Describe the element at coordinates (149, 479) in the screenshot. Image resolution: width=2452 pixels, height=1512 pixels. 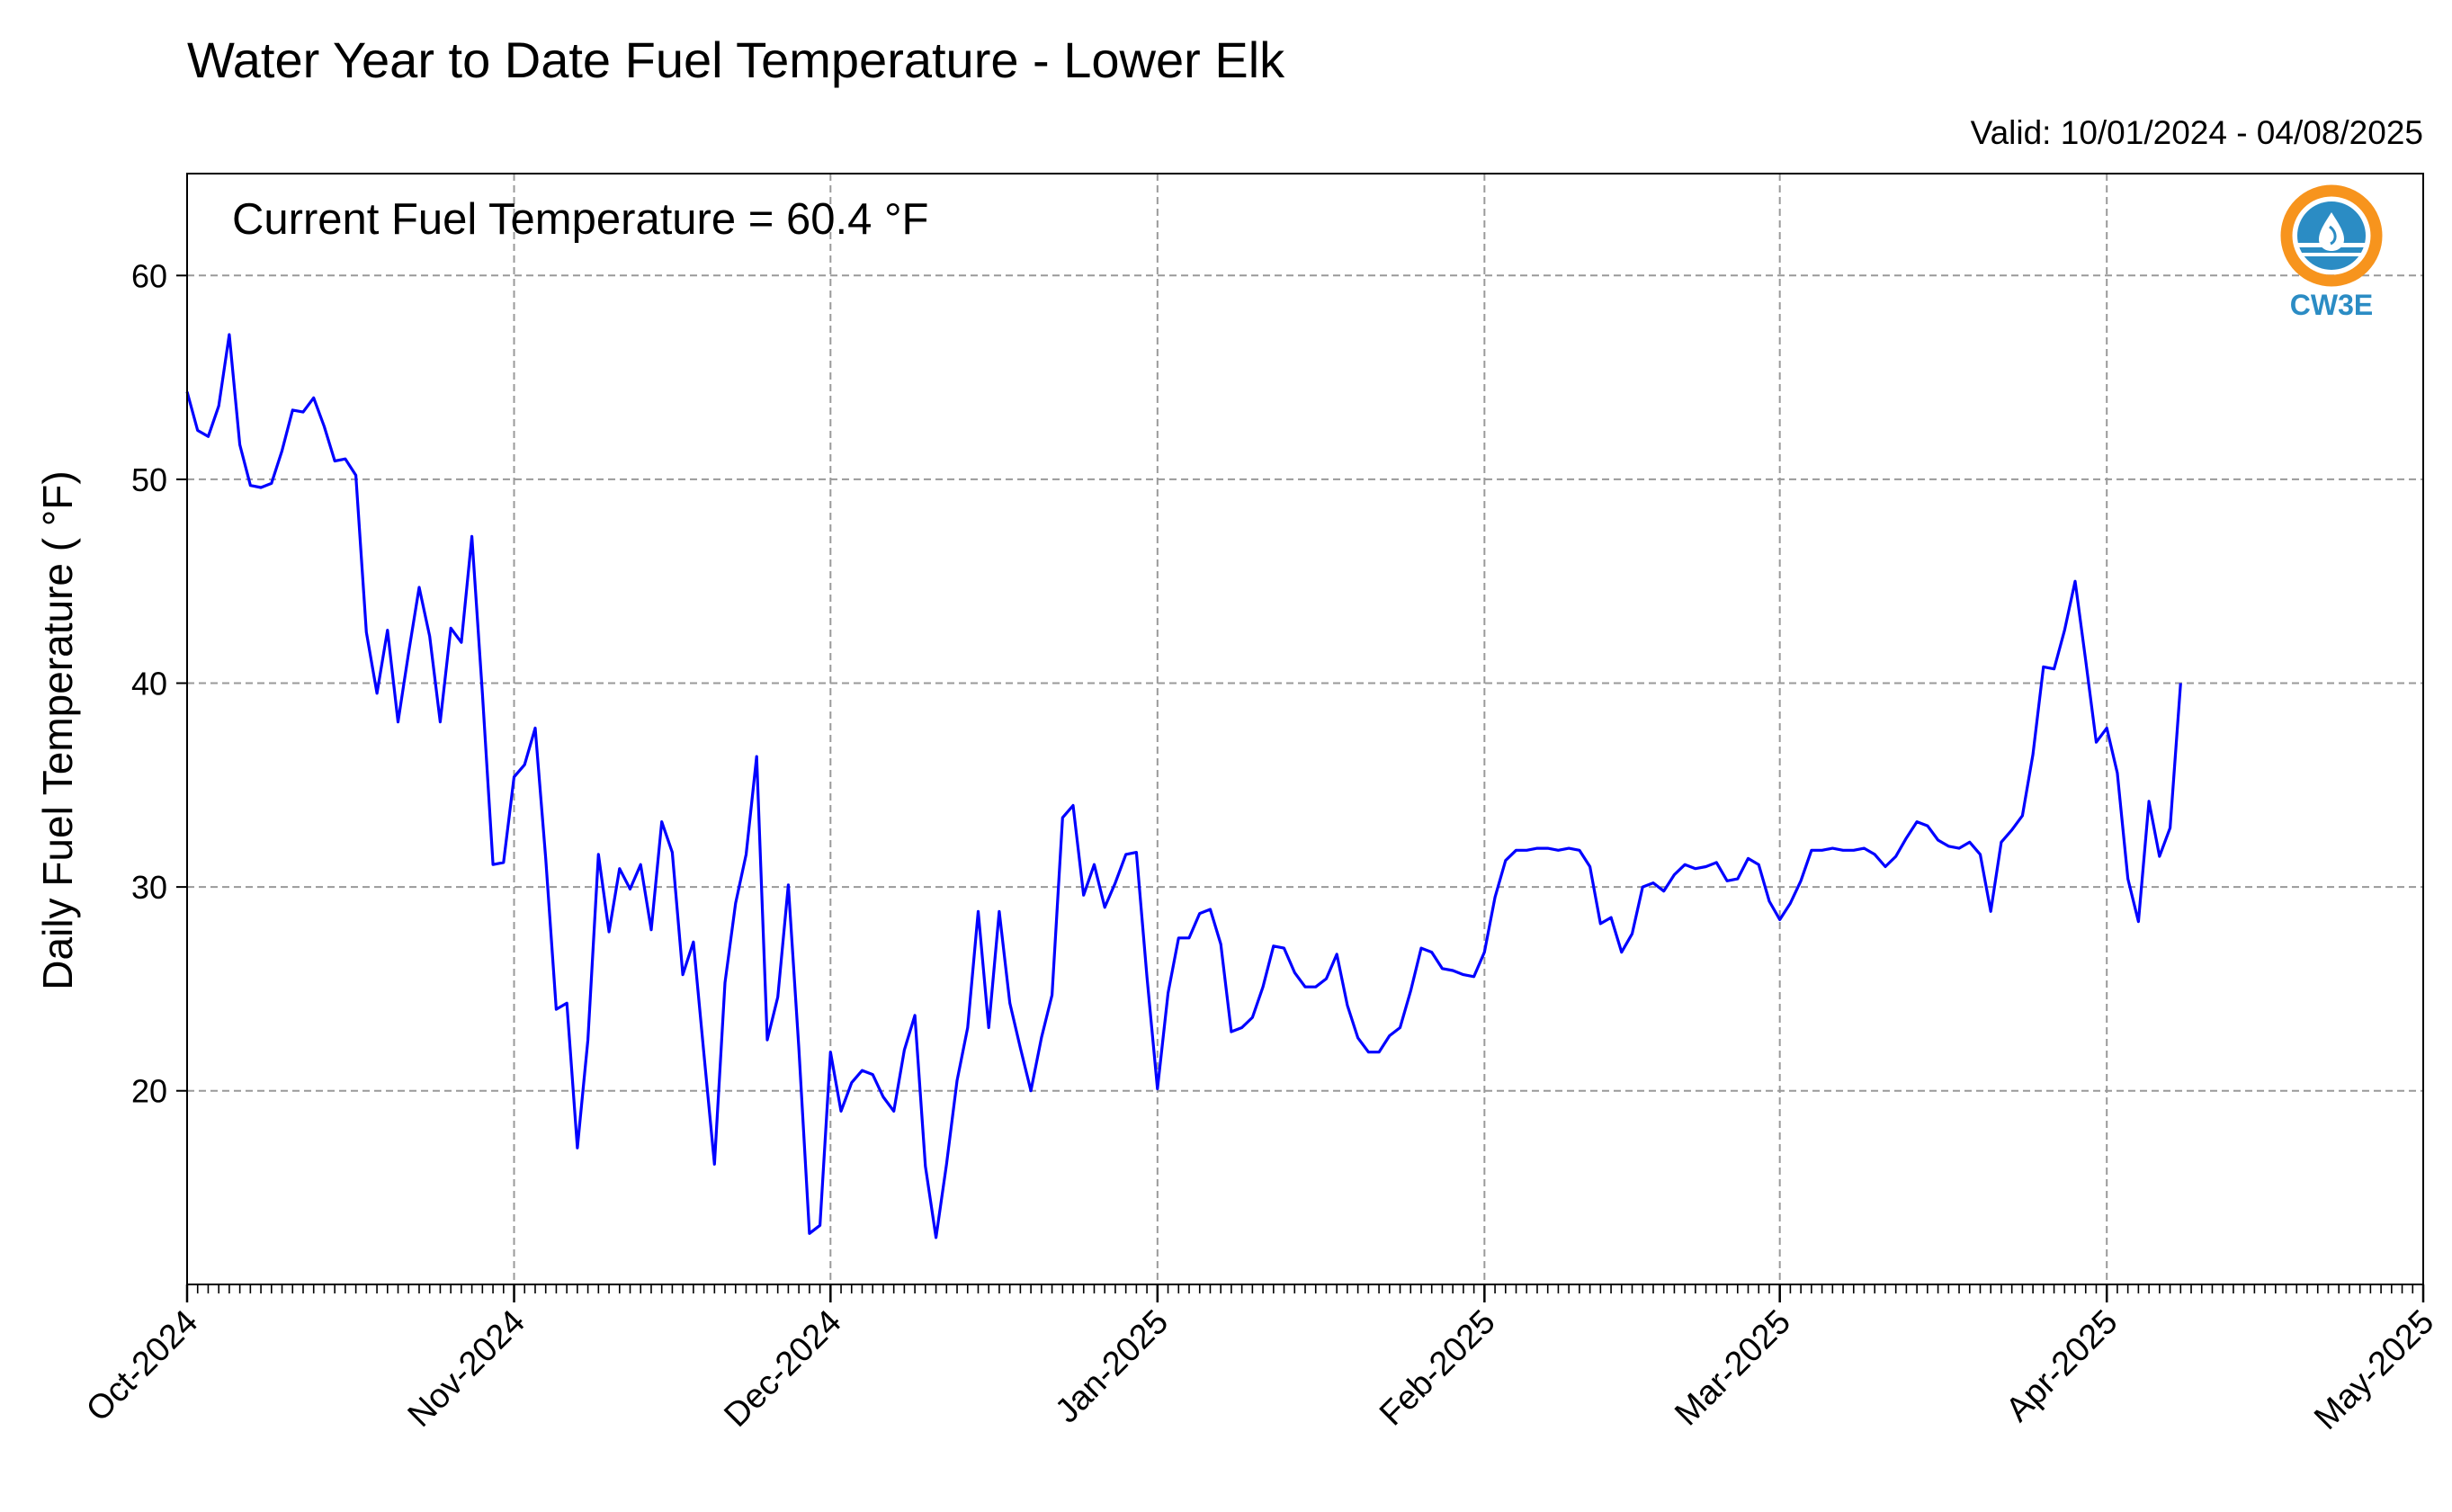
I see `ytick-label-50: 50` at that location.